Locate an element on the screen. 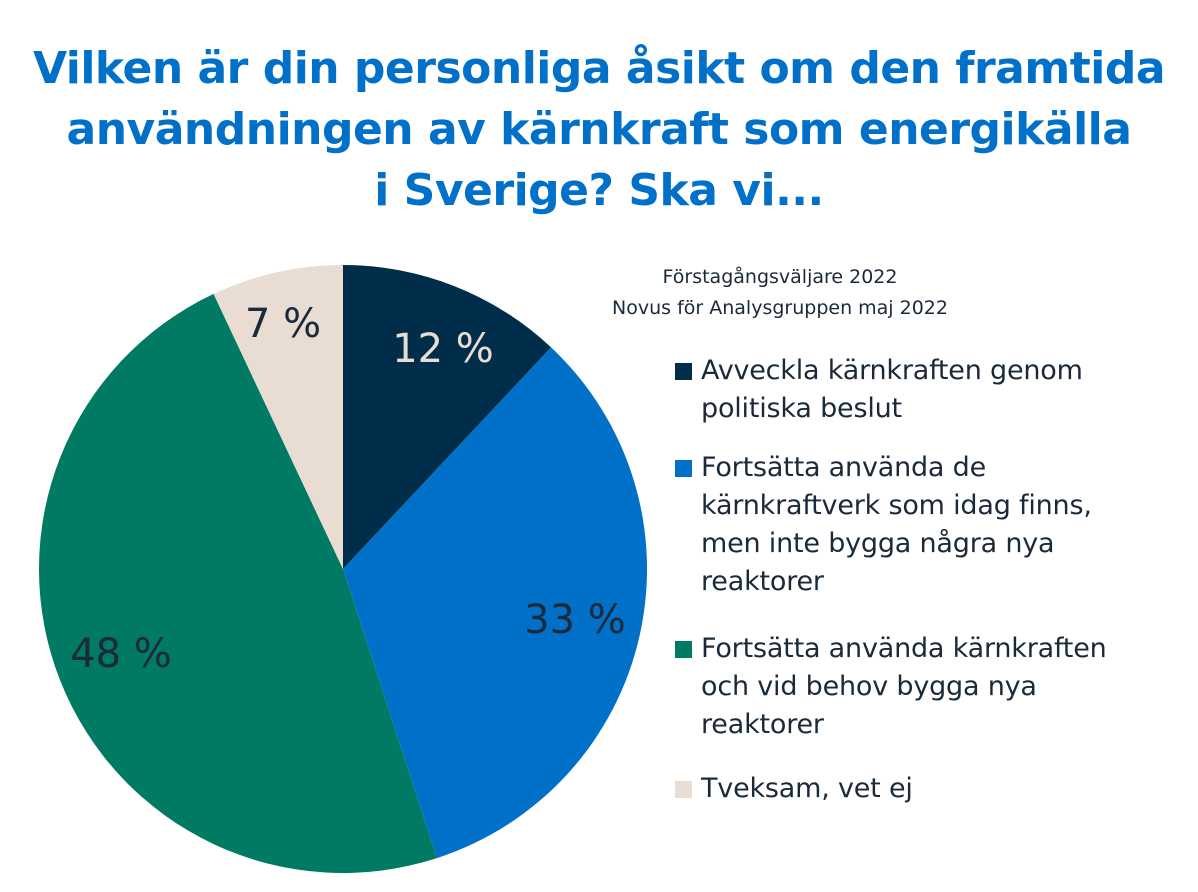 This screenshot has height=892, width=1198. legend-label-line: men inte bygga några nya is located at coordinates (878, 543).